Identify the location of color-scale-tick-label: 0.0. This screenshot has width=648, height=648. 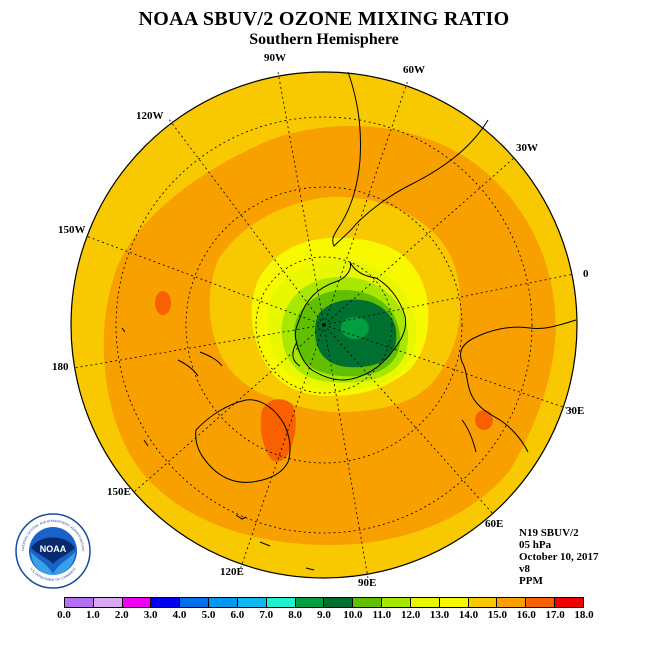
(64, 615).